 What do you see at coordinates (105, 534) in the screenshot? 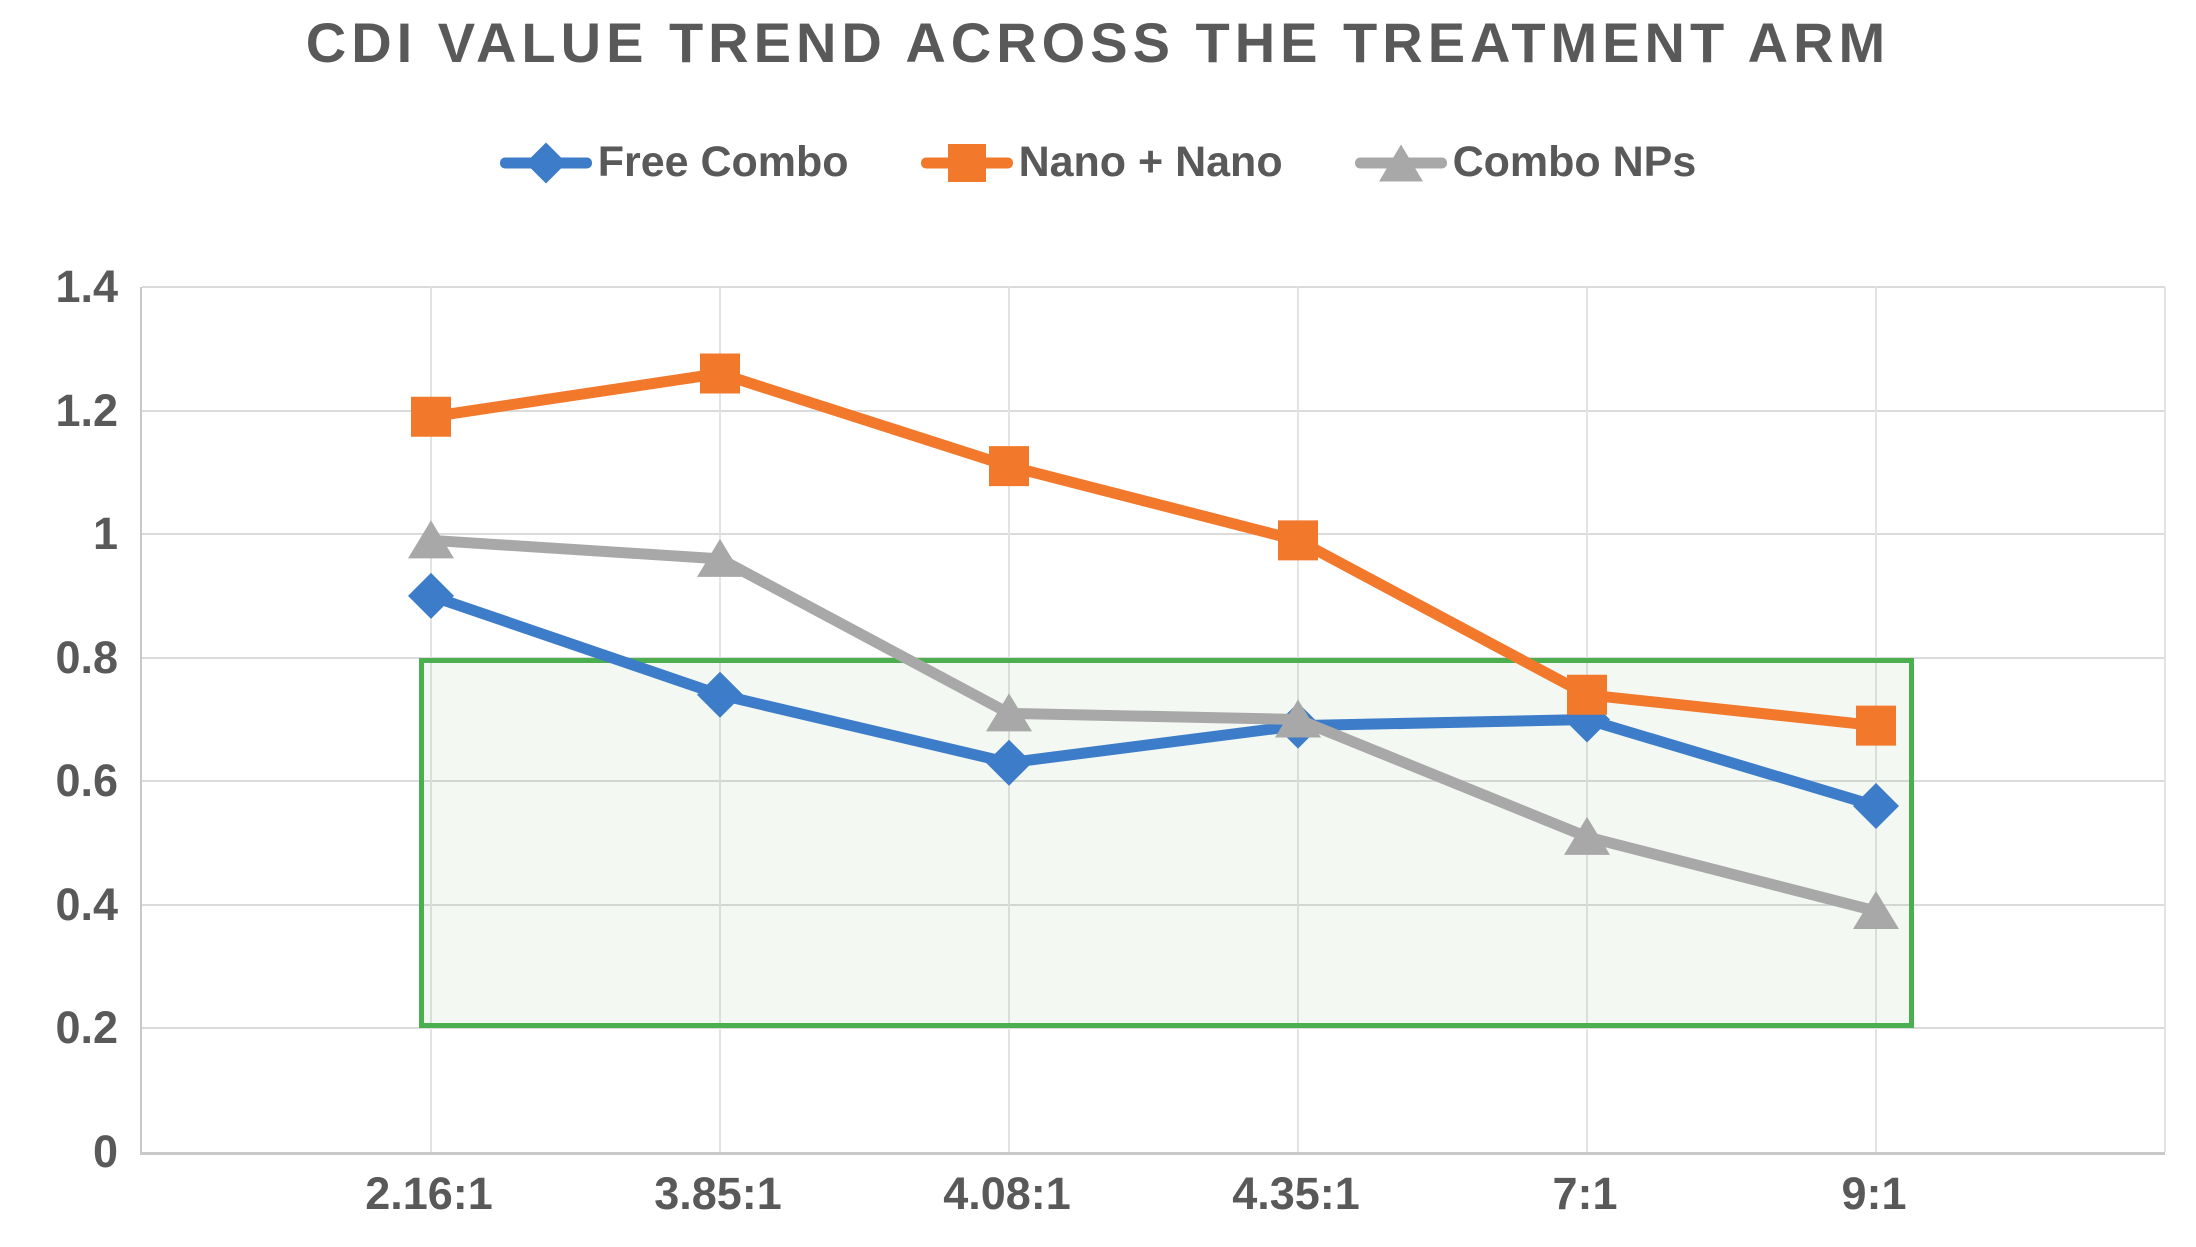
I see `y-tick-label: 1` at bounding box center [105, 534].